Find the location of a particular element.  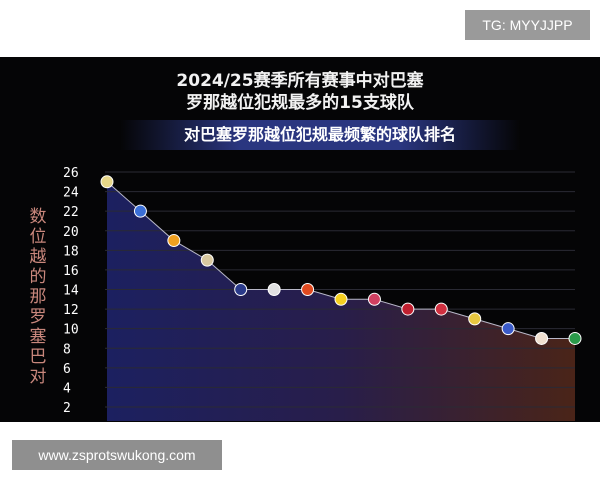

y-tick-label: 16 is located at coordinates (71, 271).